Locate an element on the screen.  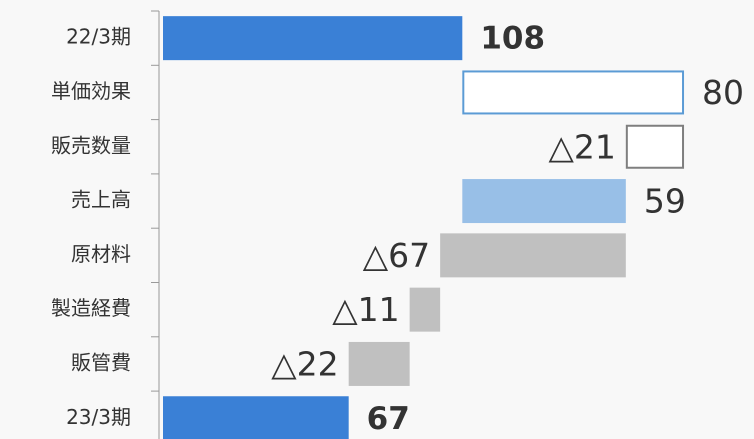
value-label: 108 is located at coordinates (512, 39).